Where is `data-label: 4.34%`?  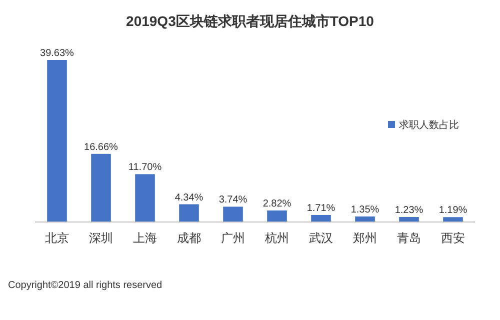
data-label: 4.34% is located at coordinates (189, 198).